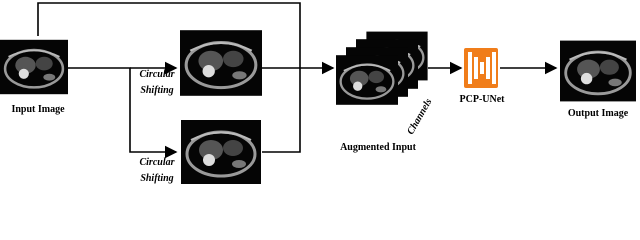  Describe the element at coordinates (481, 68) in the screenshot. I see `network-icon` at that location.